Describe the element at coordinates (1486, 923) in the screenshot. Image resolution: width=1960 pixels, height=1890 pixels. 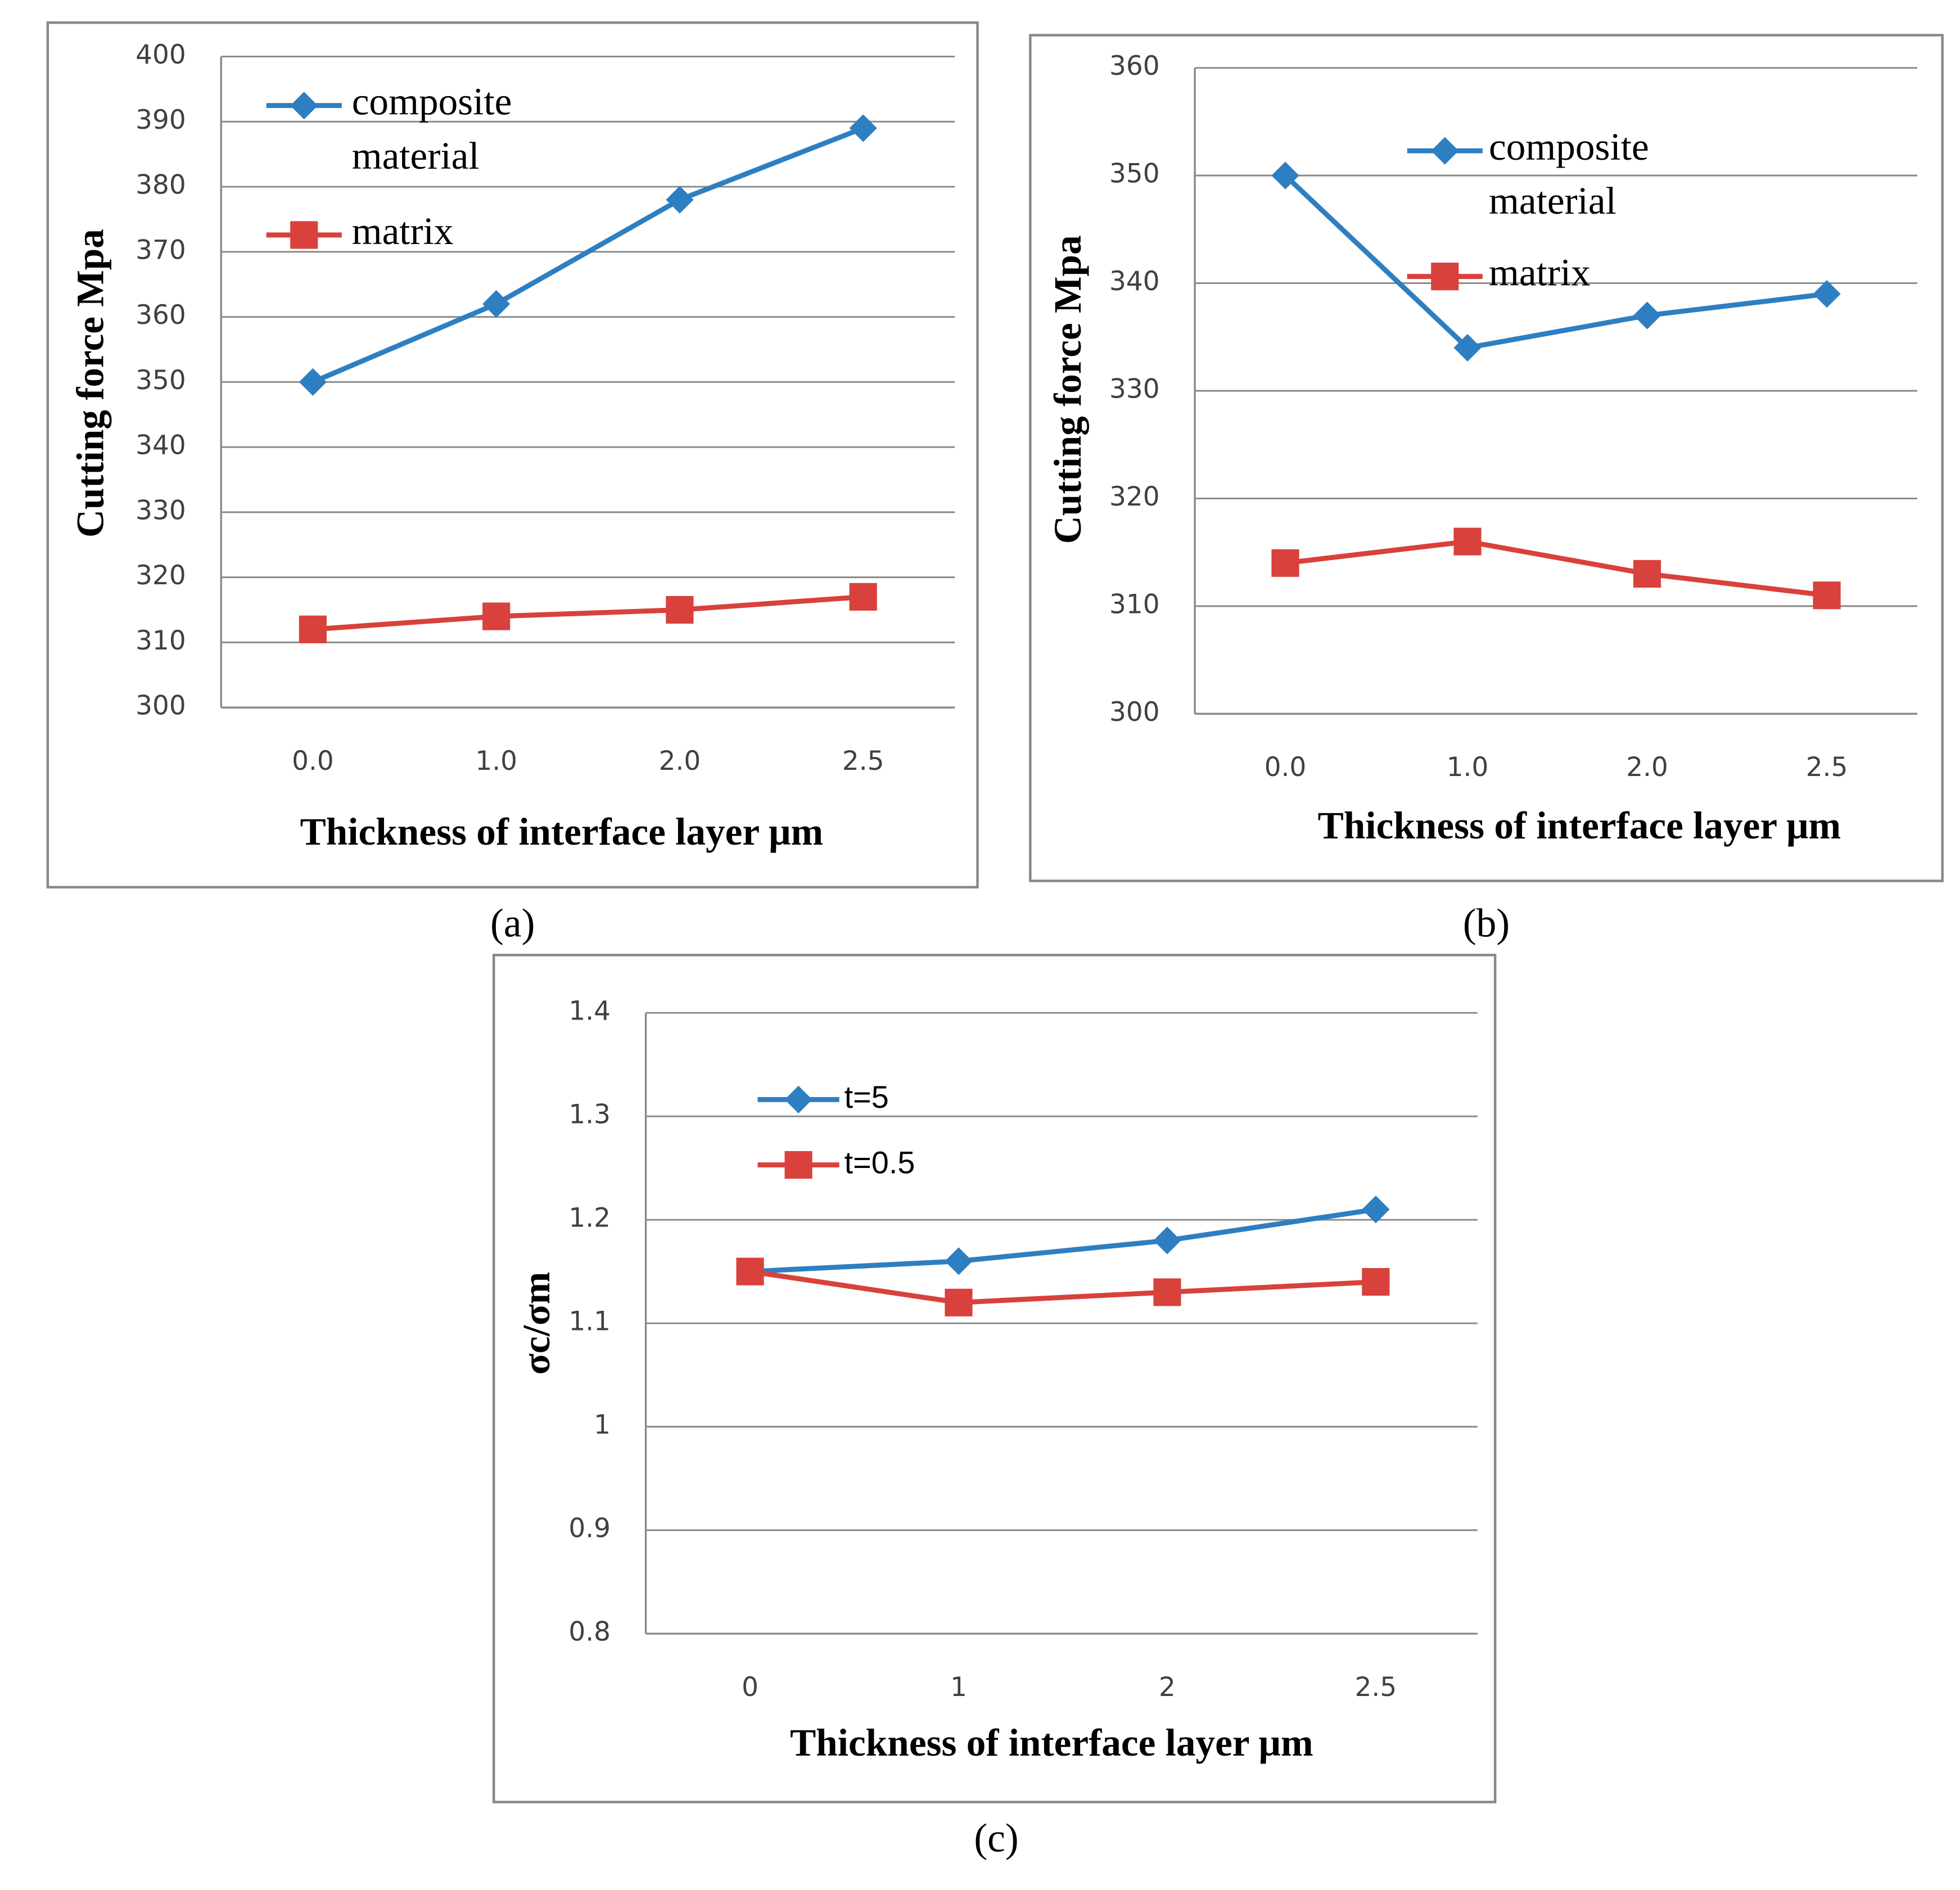
I see `caption: (b)` at that location.